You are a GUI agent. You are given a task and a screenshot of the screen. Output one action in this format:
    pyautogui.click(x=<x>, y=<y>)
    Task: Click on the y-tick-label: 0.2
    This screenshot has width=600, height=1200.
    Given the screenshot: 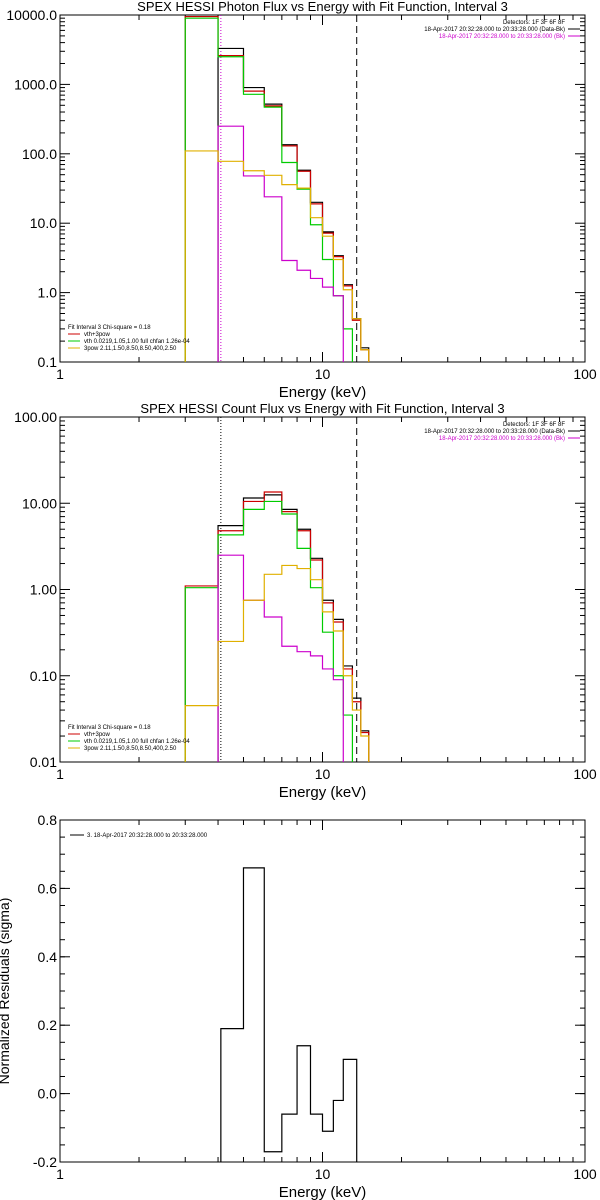 What is the action you would take?
    pyautogui.click(x=48, y=1025)
    